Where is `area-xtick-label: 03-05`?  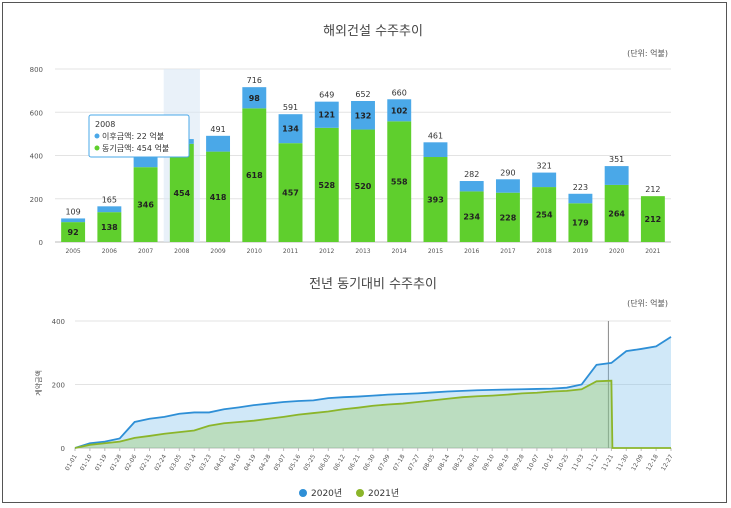
area-xtick-label: 03-05 is located at coordinates (175, 462).